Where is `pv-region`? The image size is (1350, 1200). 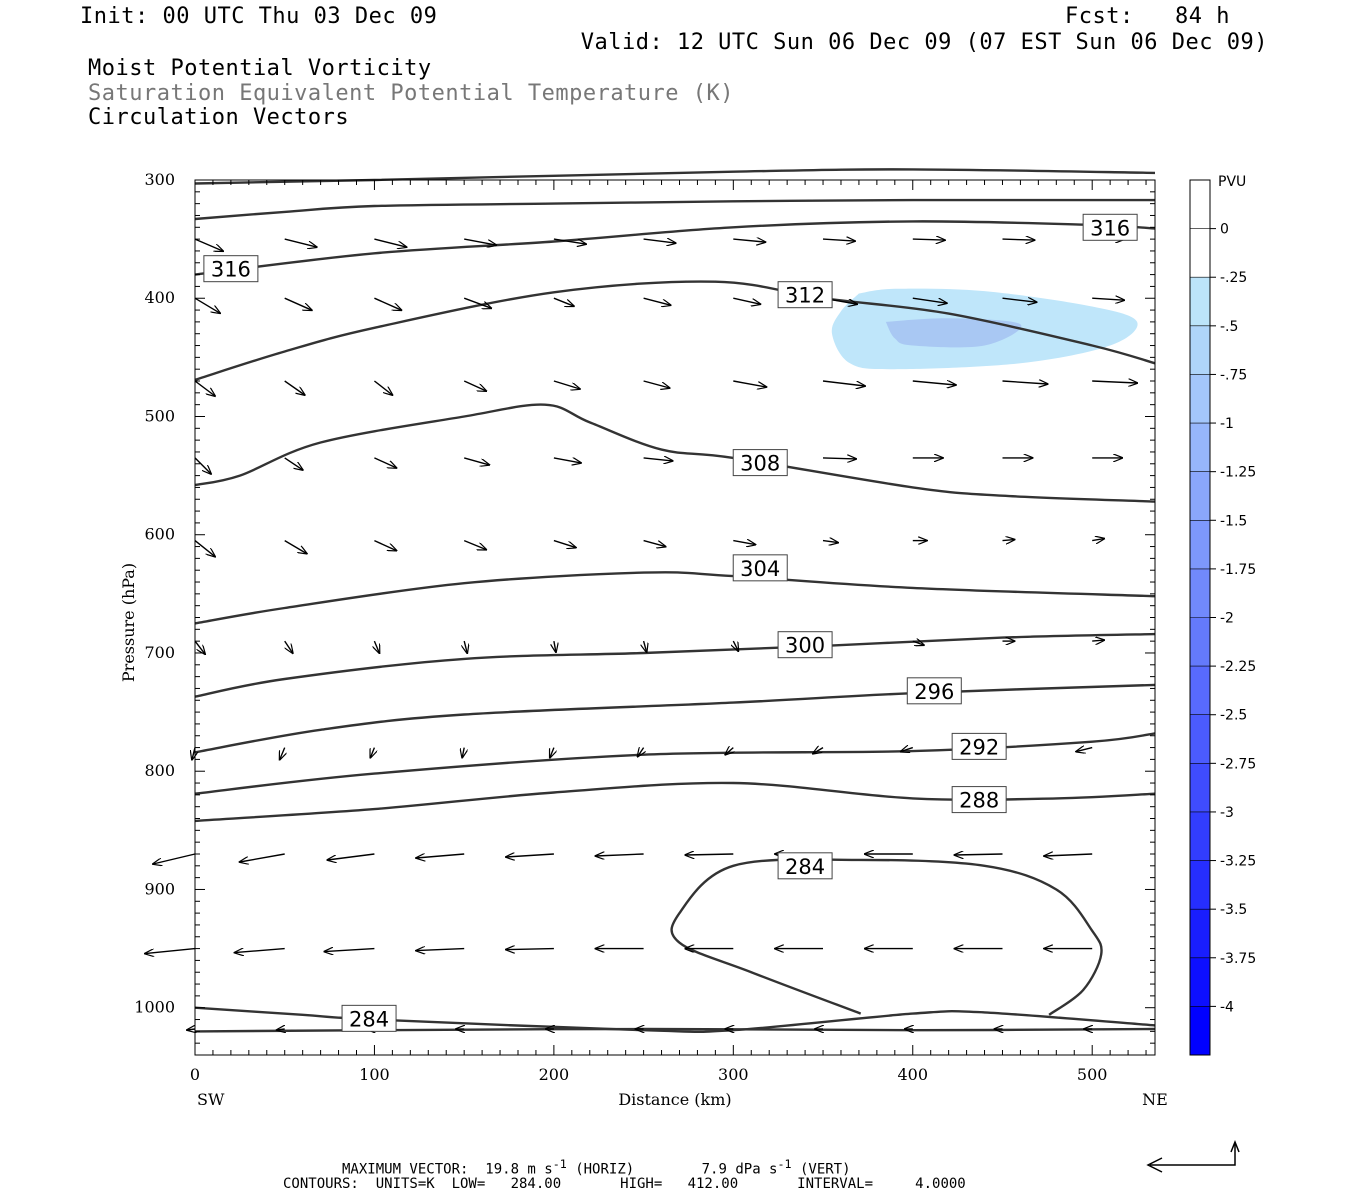
pv-region is located at coordinates (953, 333).